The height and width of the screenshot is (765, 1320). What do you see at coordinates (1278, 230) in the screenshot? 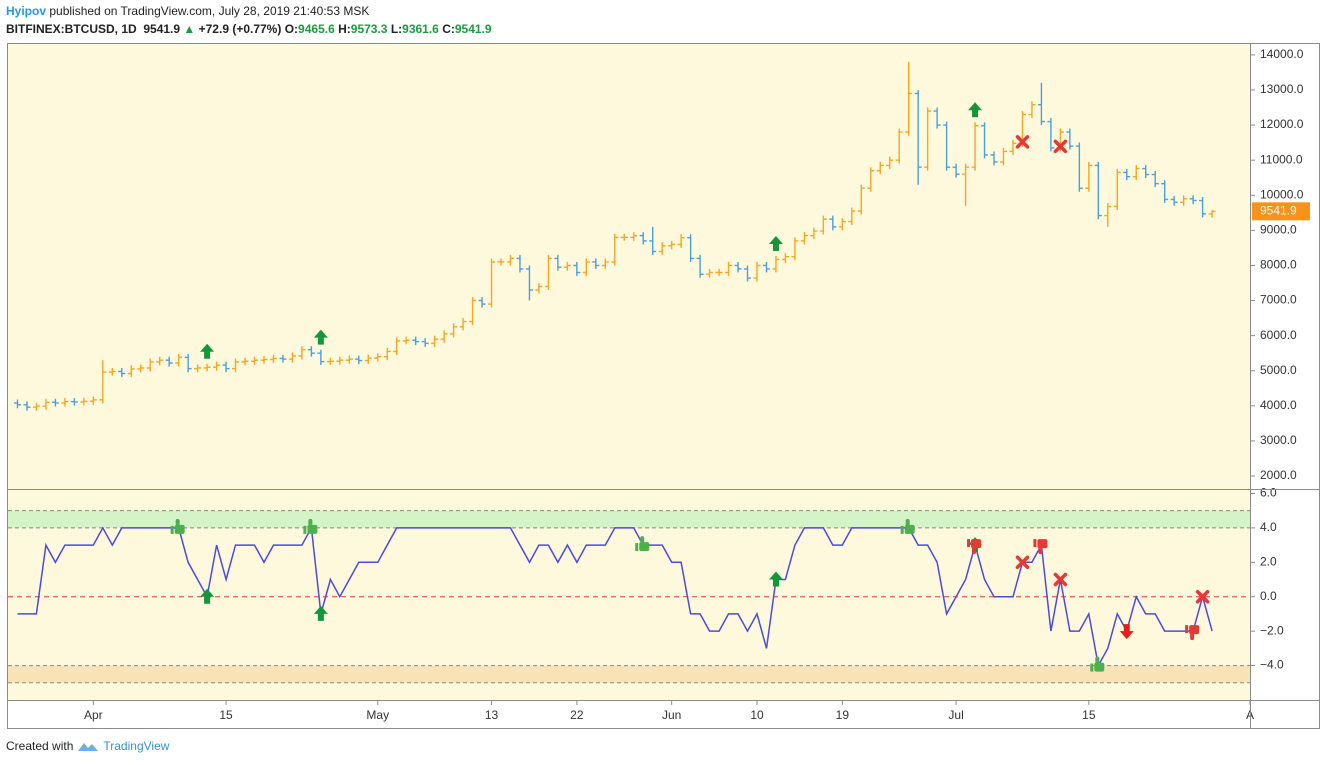
I see `y-tick-label: 9000.0` at bounding box center [1278, 230].